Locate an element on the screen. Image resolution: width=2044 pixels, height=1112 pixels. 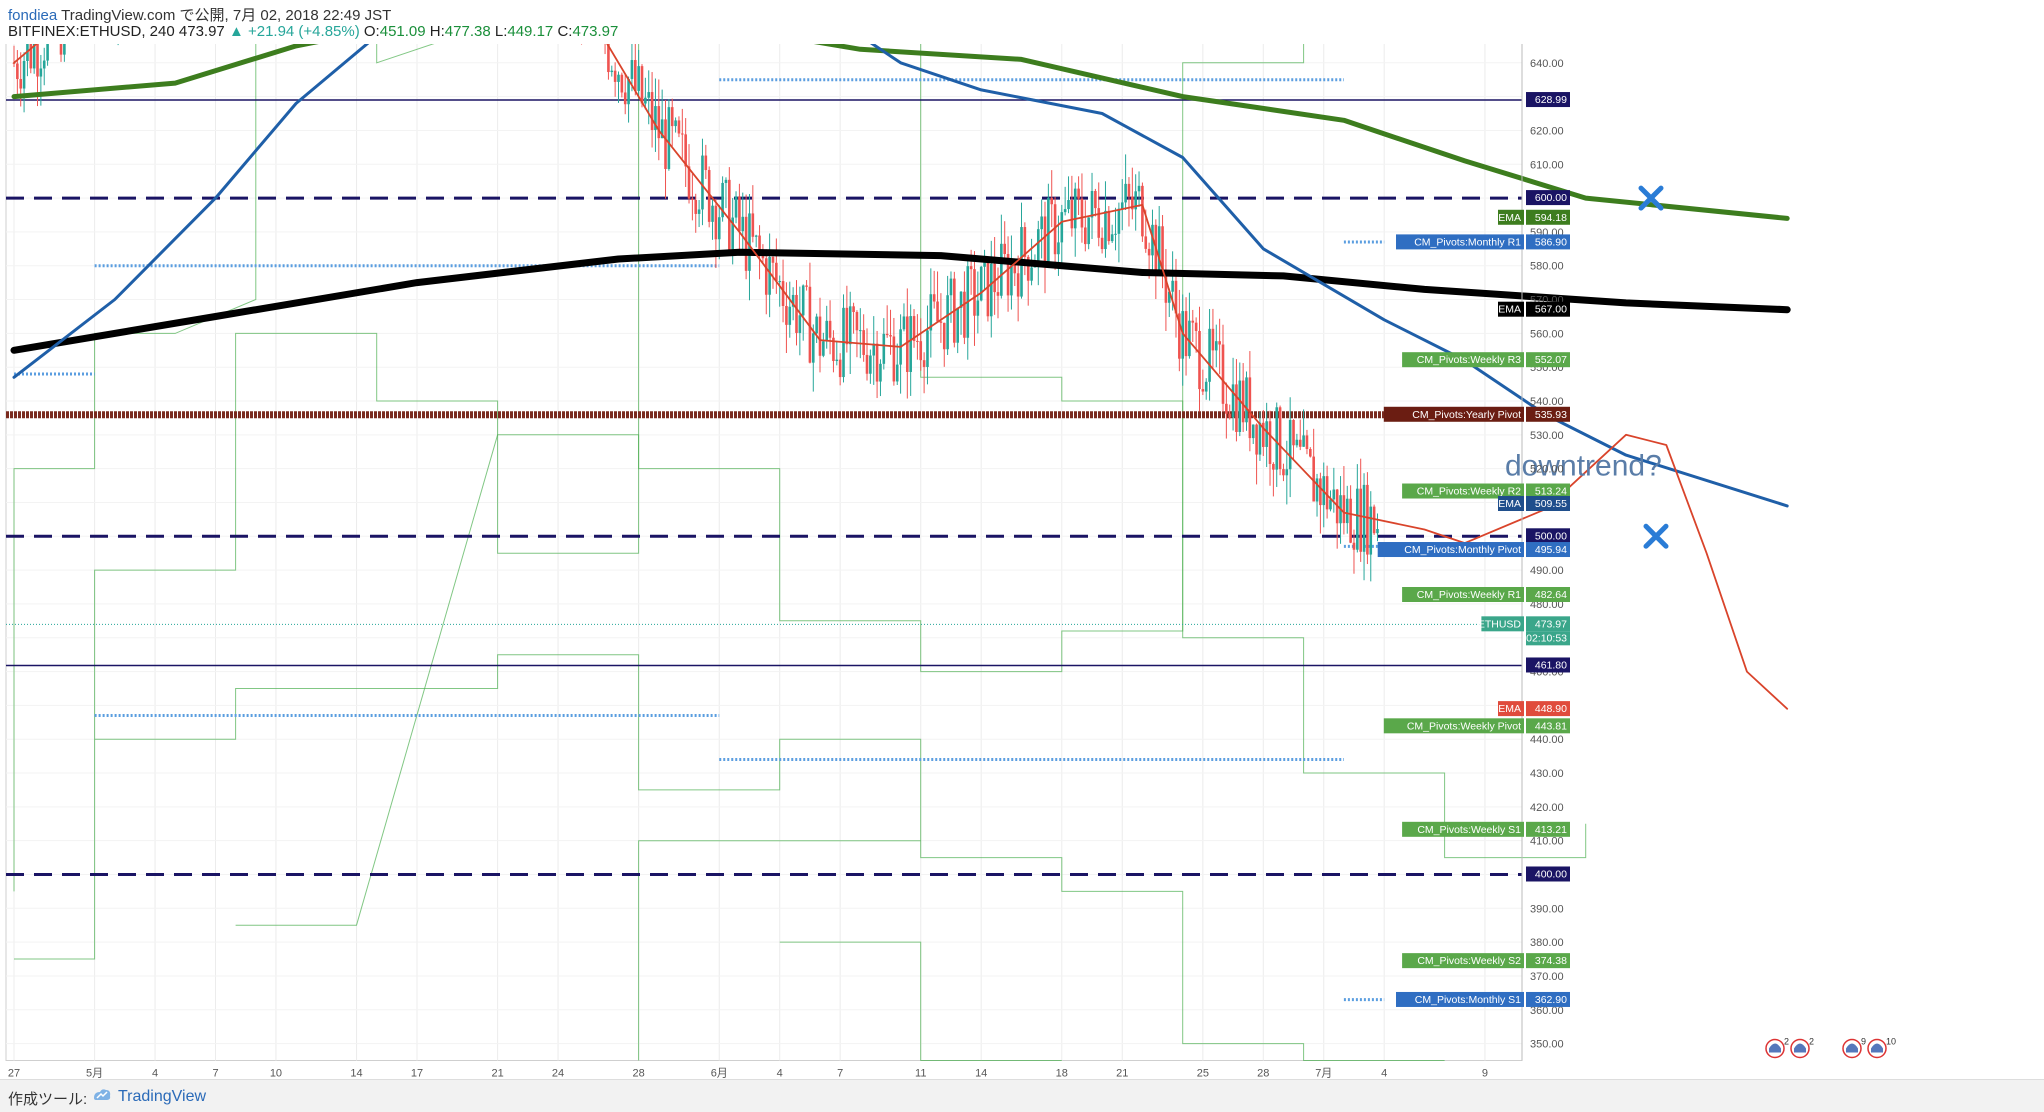
indicator-name-label: CM_Pivots:Monthly R1 is located at coordinates (1467, 242).